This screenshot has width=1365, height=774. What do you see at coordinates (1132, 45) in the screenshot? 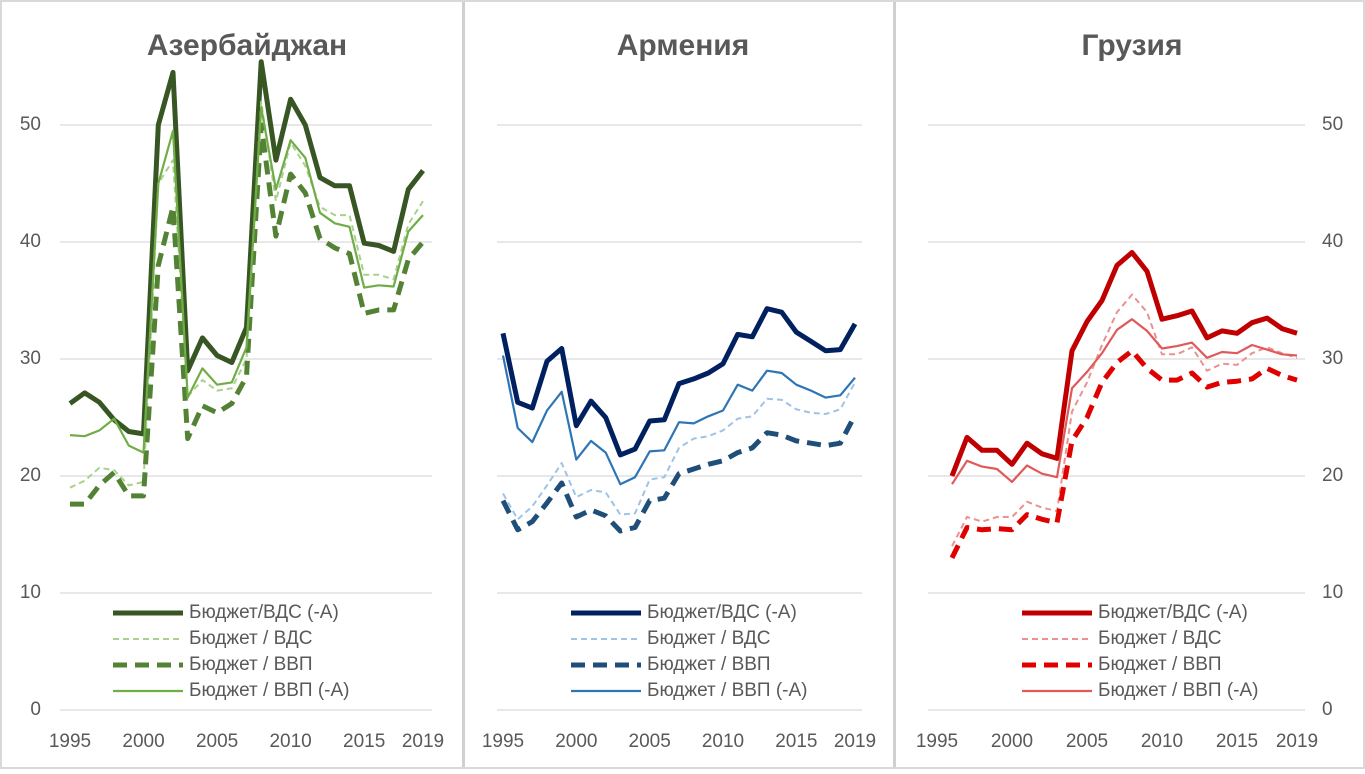
I see `chart-title: Грузия` at bounding box center [1132, 45].